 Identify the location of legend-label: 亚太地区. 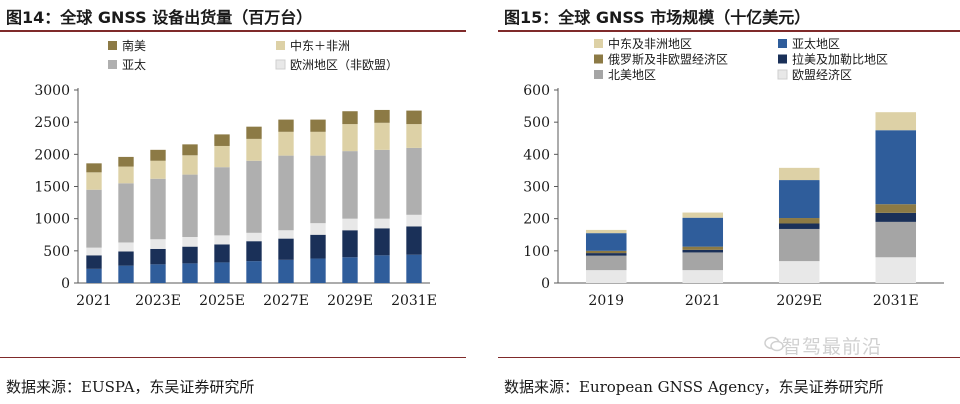
(816, 43).